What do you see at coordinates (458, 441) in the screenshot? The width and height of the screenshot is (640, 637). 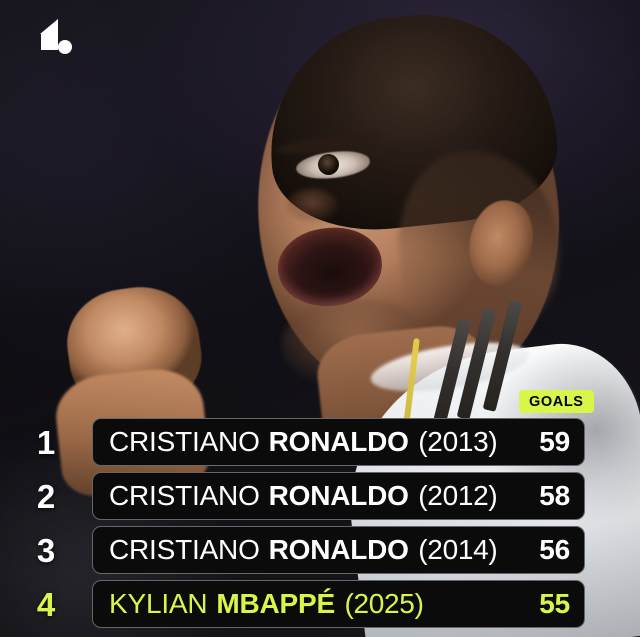 I see `player-season: (2013)` at bounding box center [458, 441].